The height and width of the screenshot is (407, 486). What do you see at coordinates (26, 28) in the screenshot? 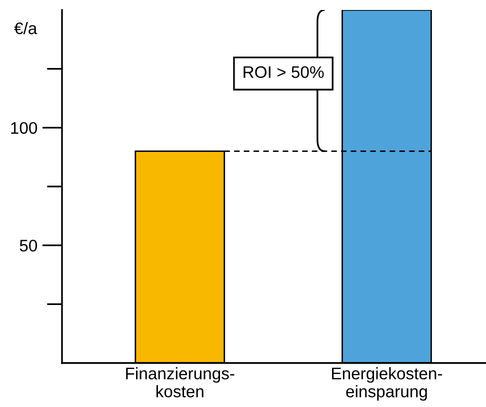
I see `y-axis-title: €/a` at bounding box center [26, 28].